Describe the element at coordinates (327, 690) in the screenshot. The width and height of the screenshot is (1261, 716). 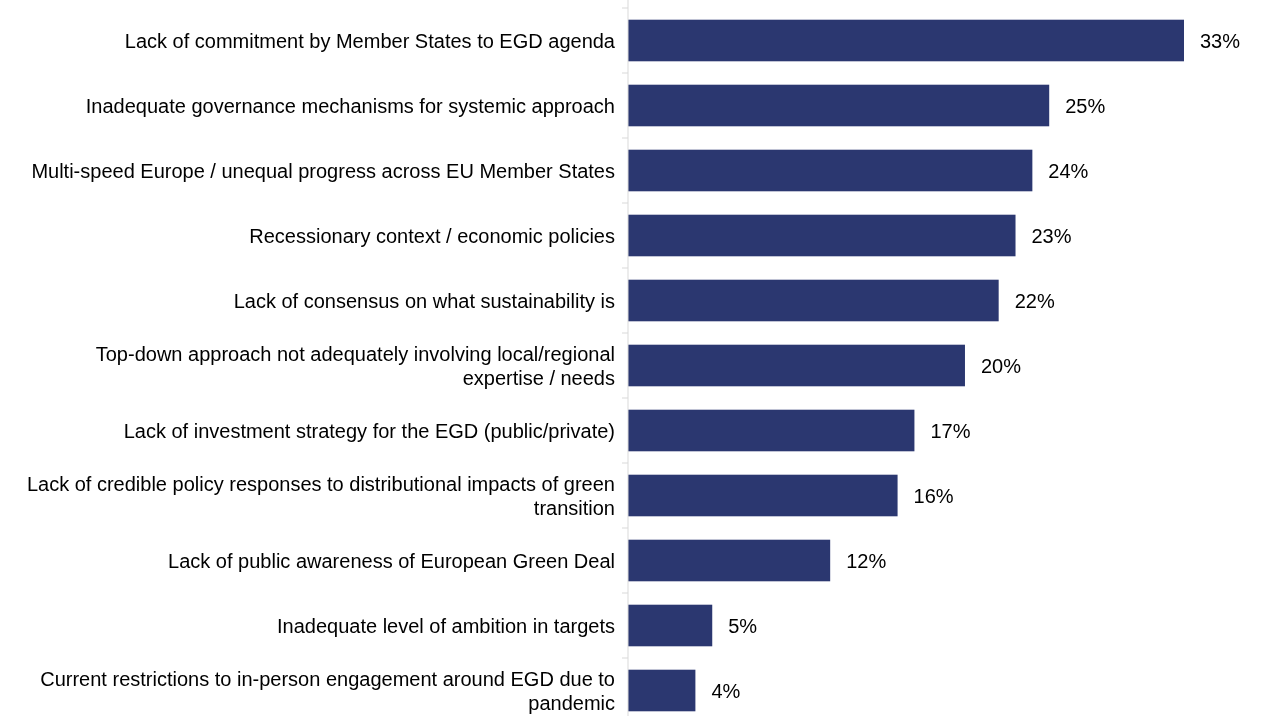
I see `y-tick-label: Current restrictions to in-person engagement around EGD due to pandemic` at that location.